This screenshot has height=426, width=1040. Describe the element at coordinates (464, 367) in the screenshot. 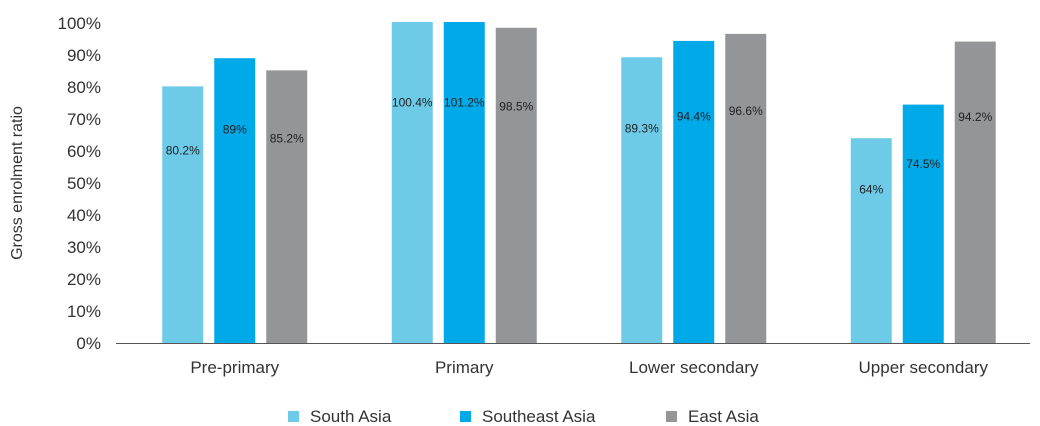

I see `x-tick-label: Primary` at that location.